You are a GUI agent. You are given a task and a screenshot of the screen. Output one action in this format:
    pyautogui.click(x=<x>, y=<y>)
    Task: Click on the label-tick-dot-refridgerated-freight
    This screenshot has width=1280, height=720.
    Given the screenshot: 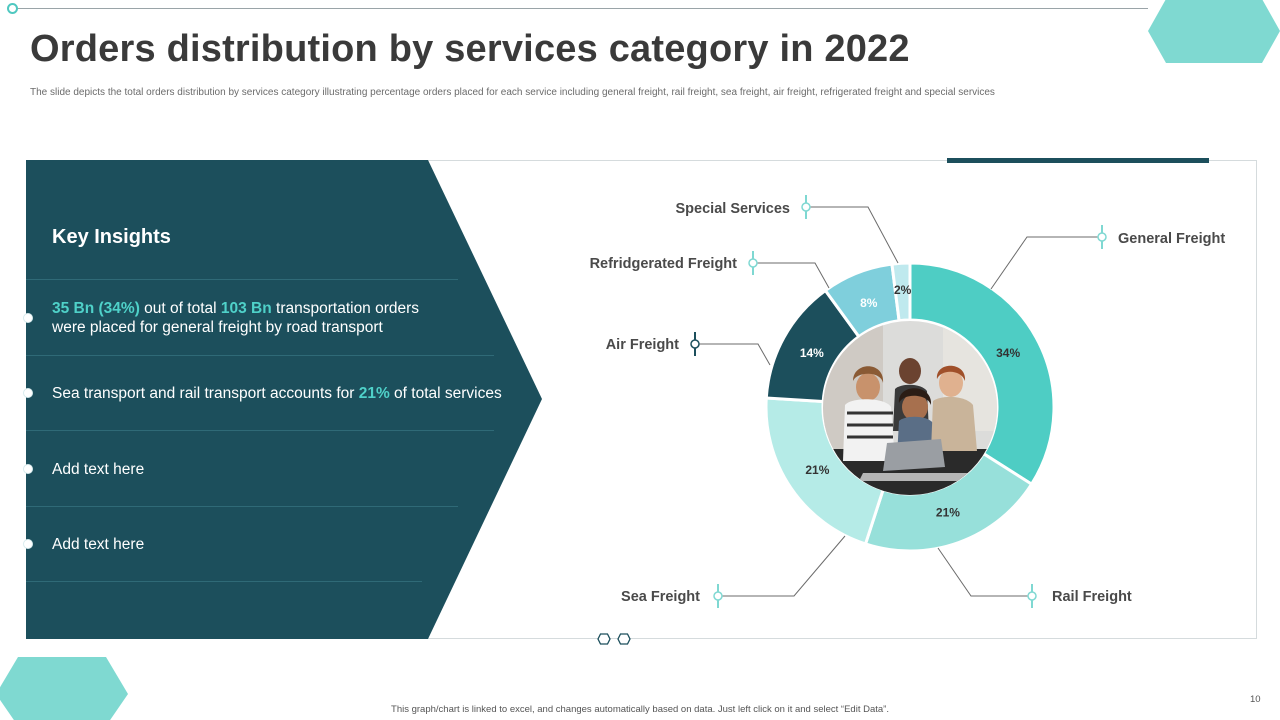 What is the action you would take?
    pyautogui.click(x=753, y=263)
    